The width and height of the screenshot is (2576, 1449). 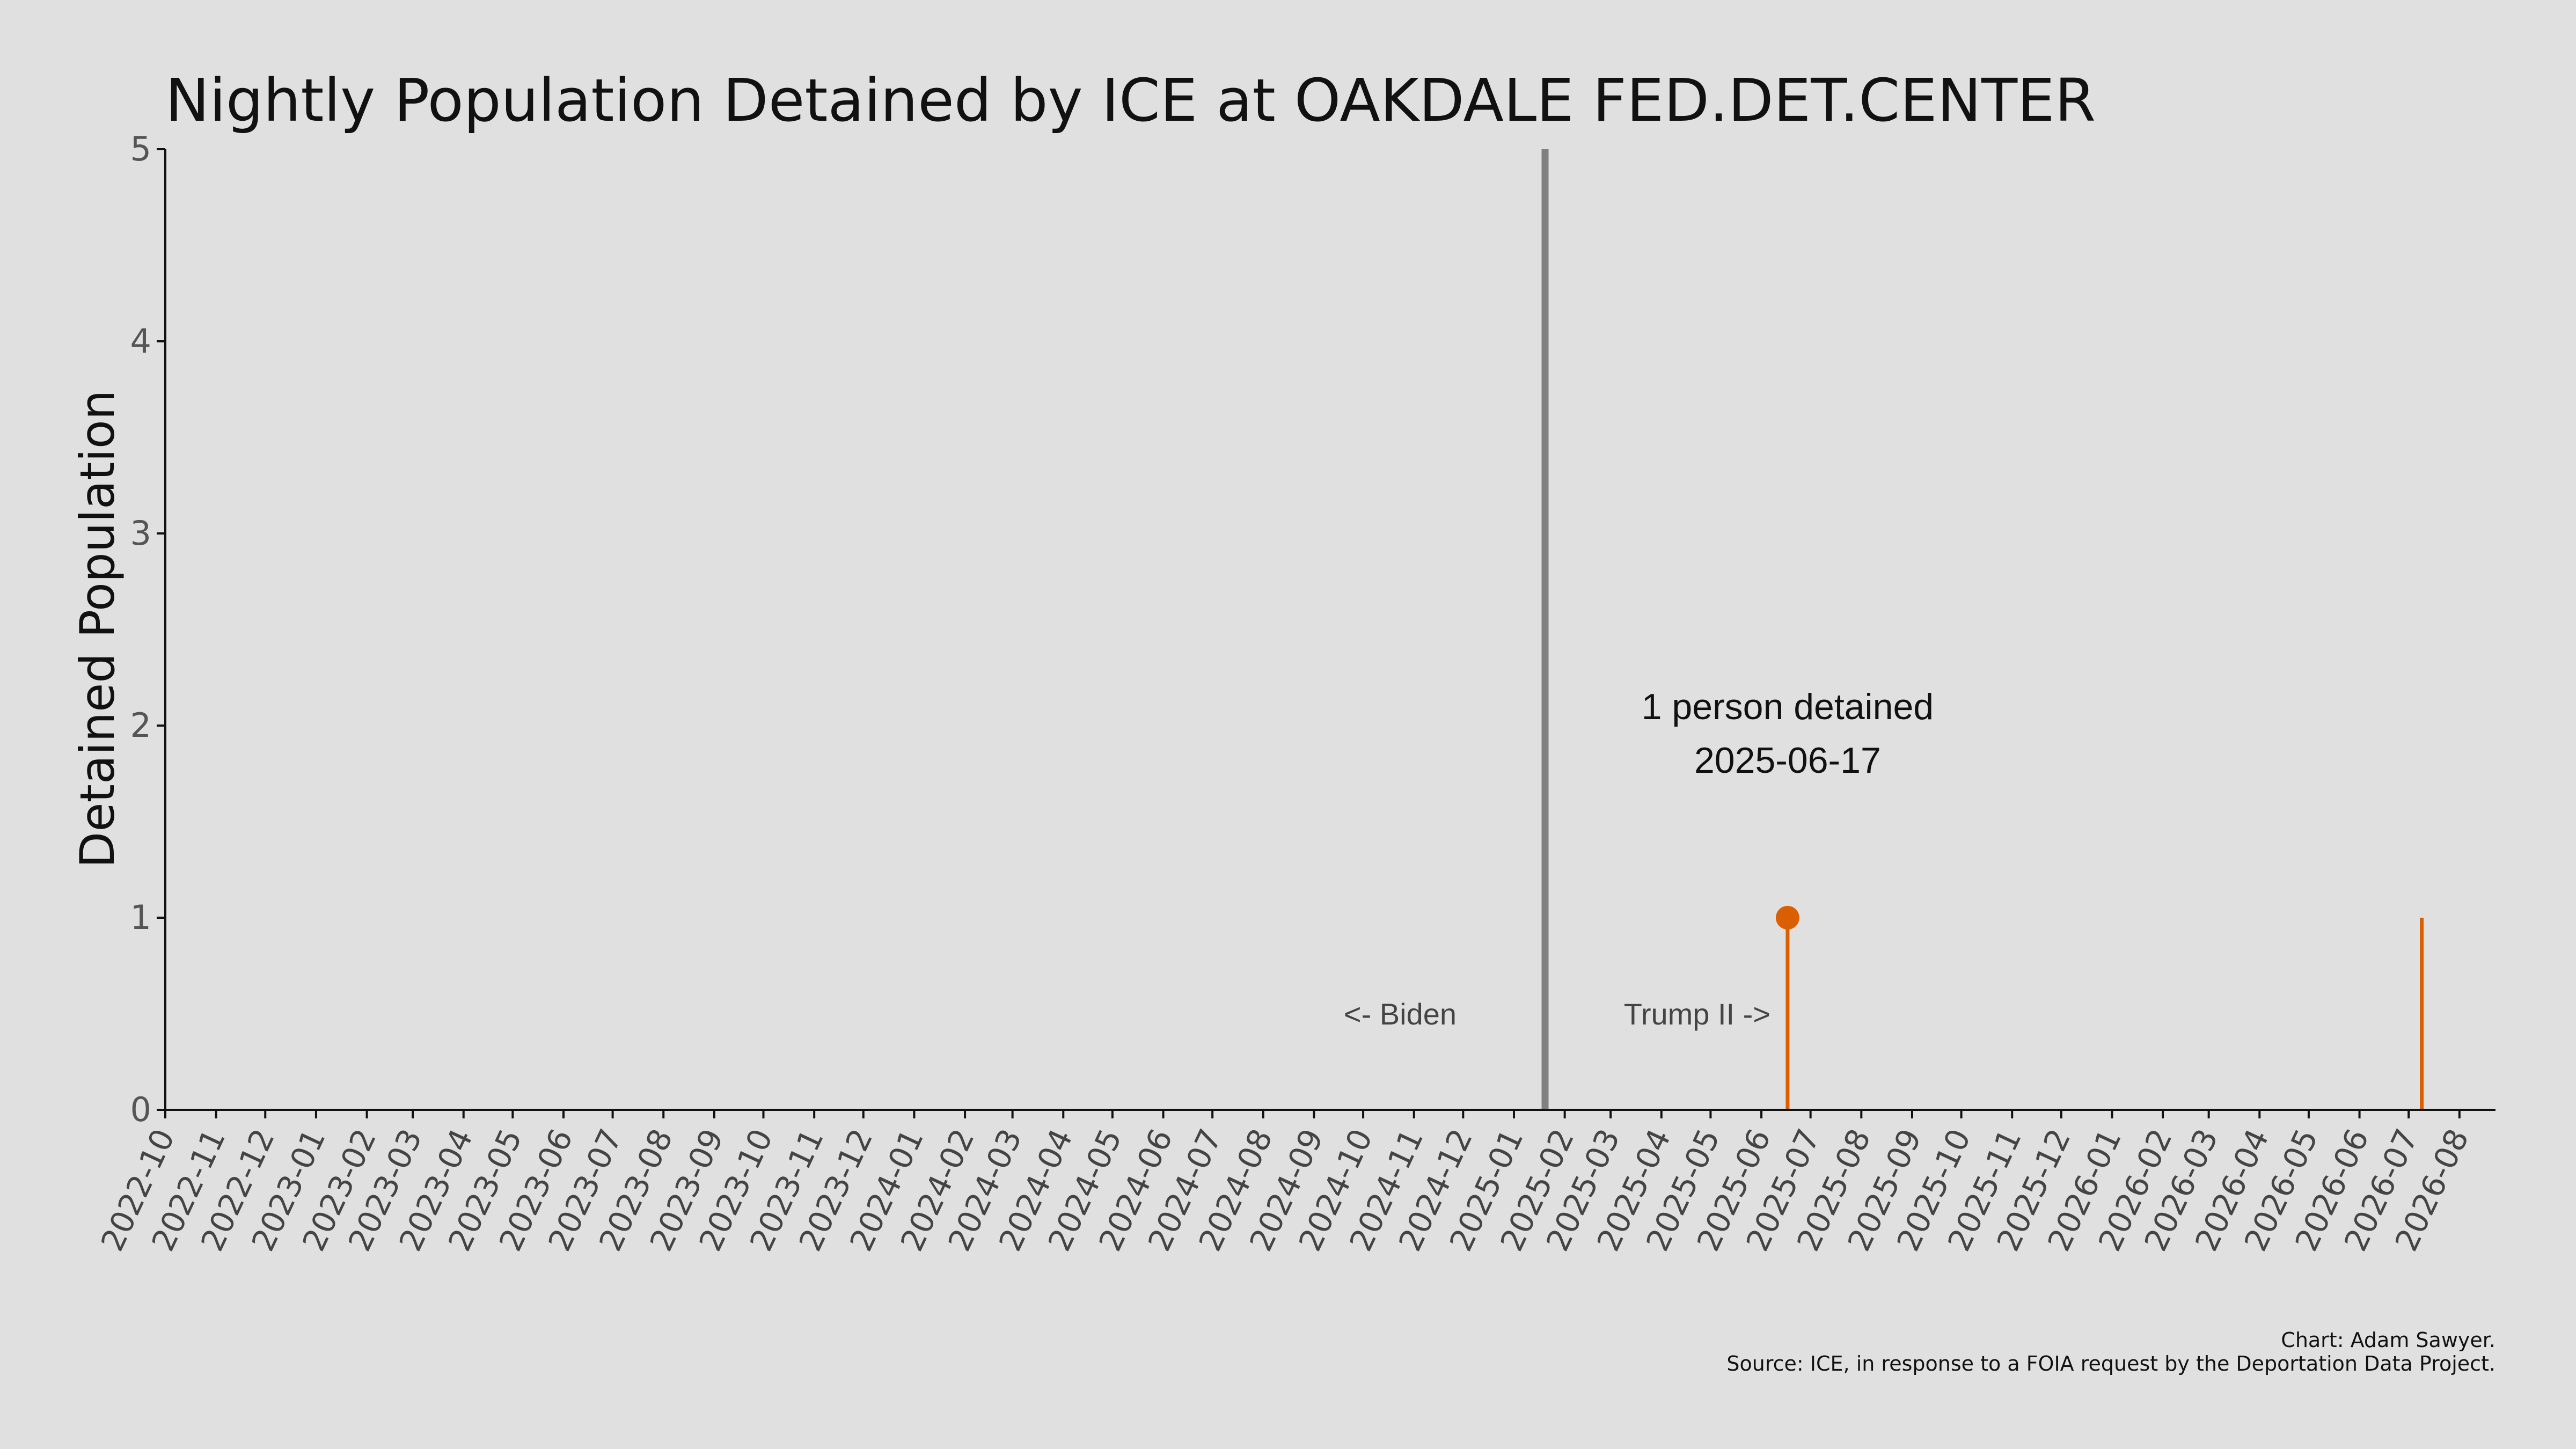 I want to click on y-tick-label: 0, so click(x=140, y=1109).